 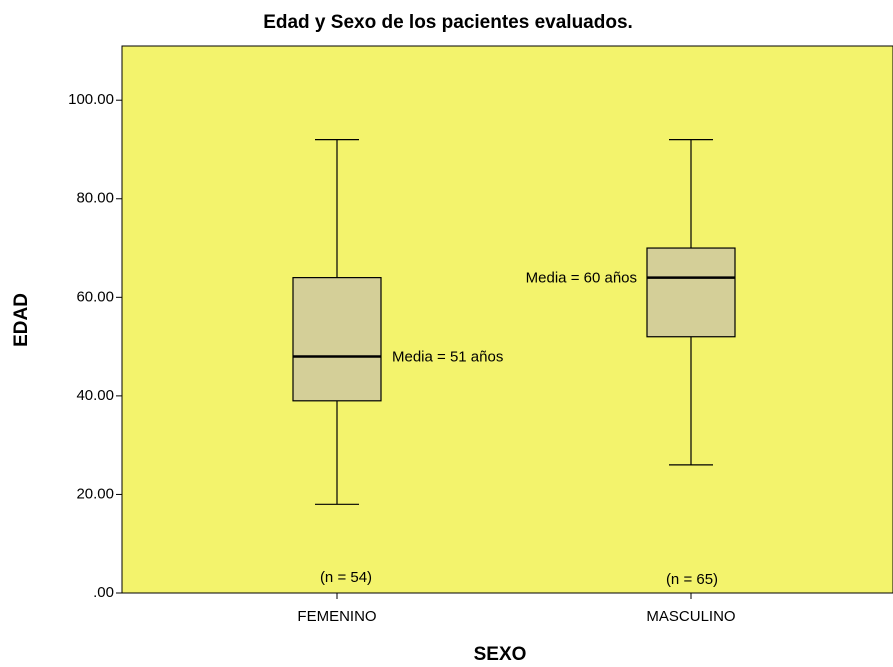 What do you see at coordinates (448, 22) in the screenshot?
I see `chart-title: Edad y Sexo de los pacientes evaluados.` at bounding box center [448, 22].